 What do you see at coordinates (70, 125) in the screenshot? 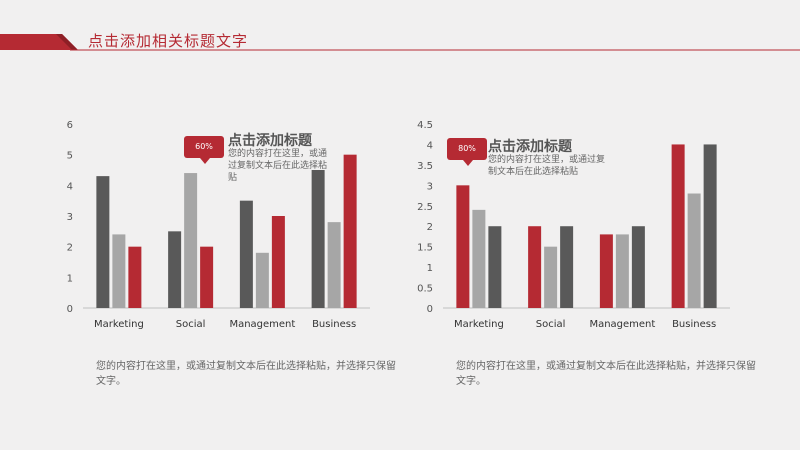
I see `y-tick-label: 6` at bounding box center [70, 125].